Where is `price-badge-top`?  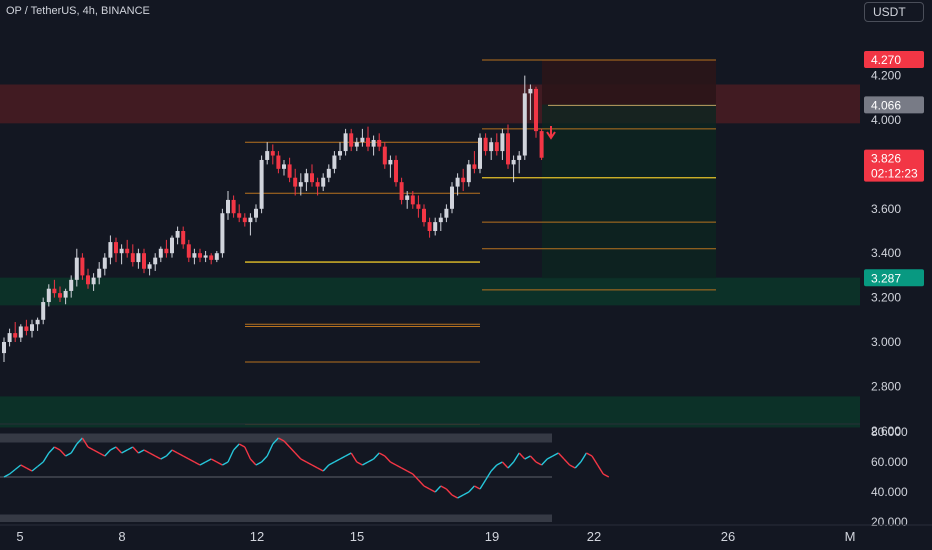 price-badge-top is located at coordinates (894, 60).